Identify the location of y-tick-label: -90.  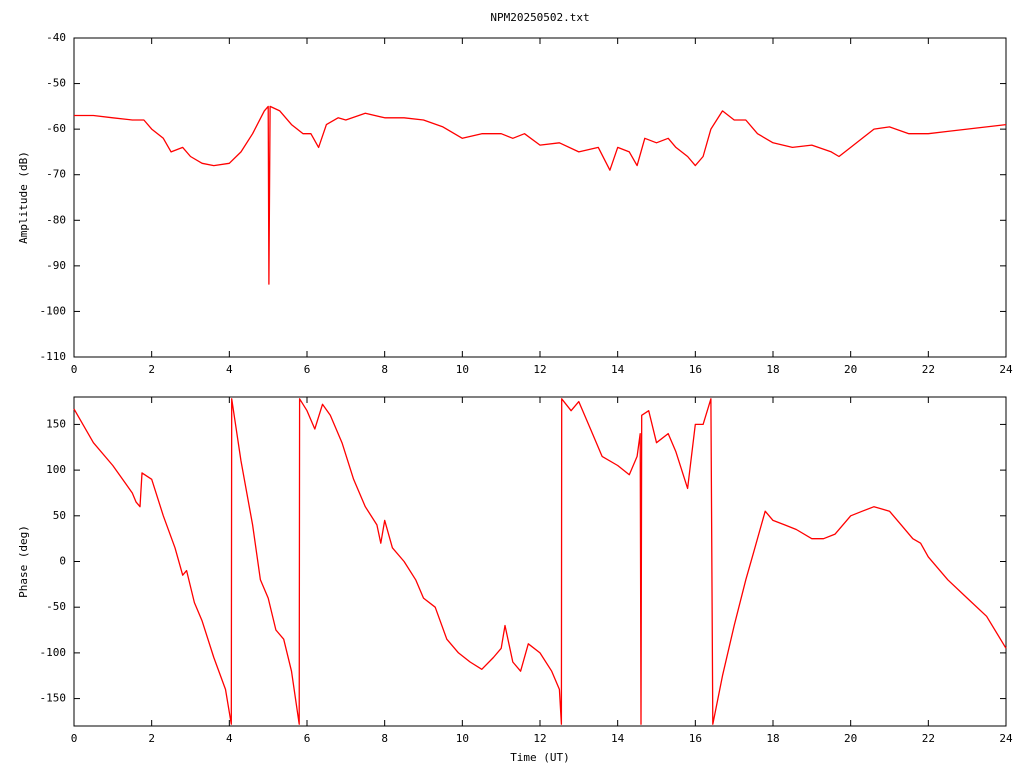
(56, 265).